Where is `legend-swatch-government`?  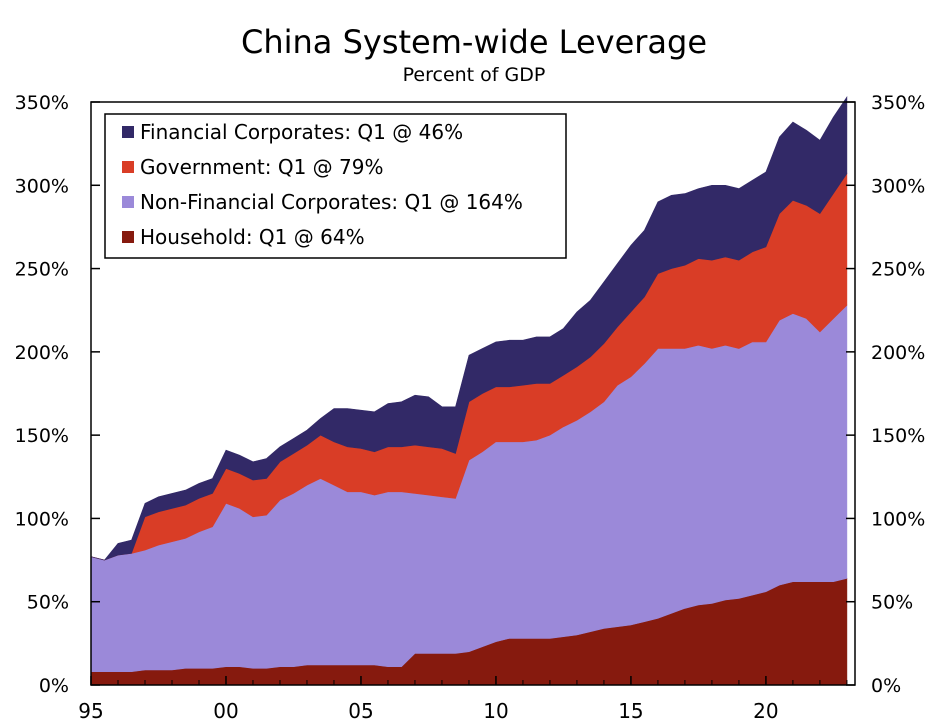 legend-swatch-government is located at coordinates (128, 167).